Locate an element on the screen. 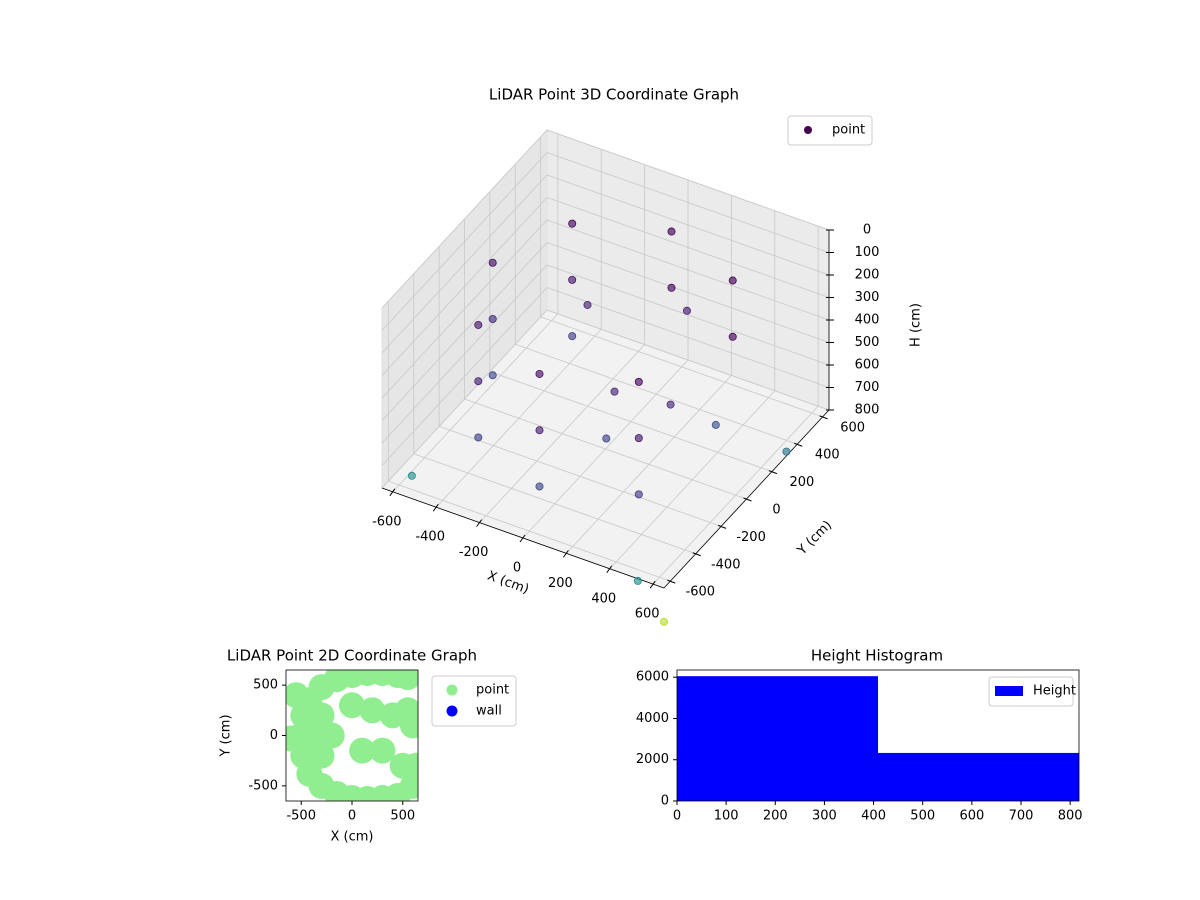  x-tick-label: 300 is located at coordinates (824, 816).